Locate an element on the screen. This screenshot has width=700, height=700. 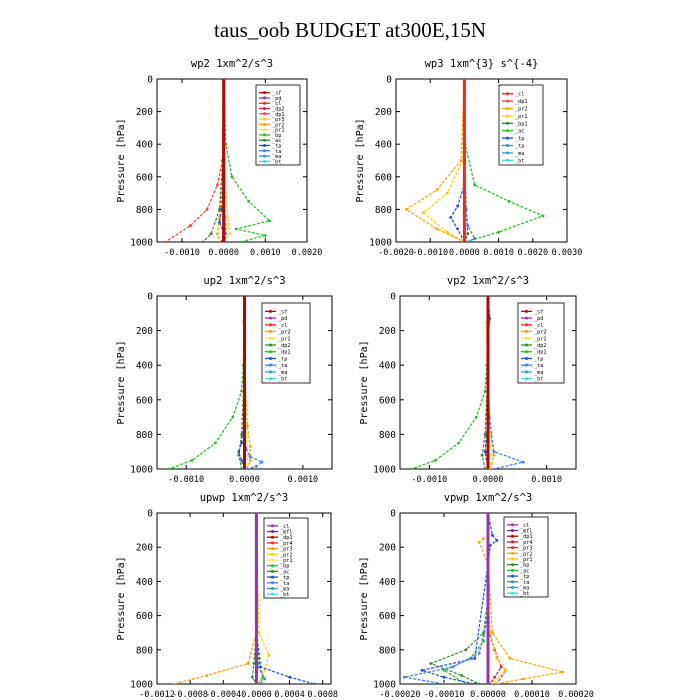
legend-marker-ac is located at coordinates (512, 570).